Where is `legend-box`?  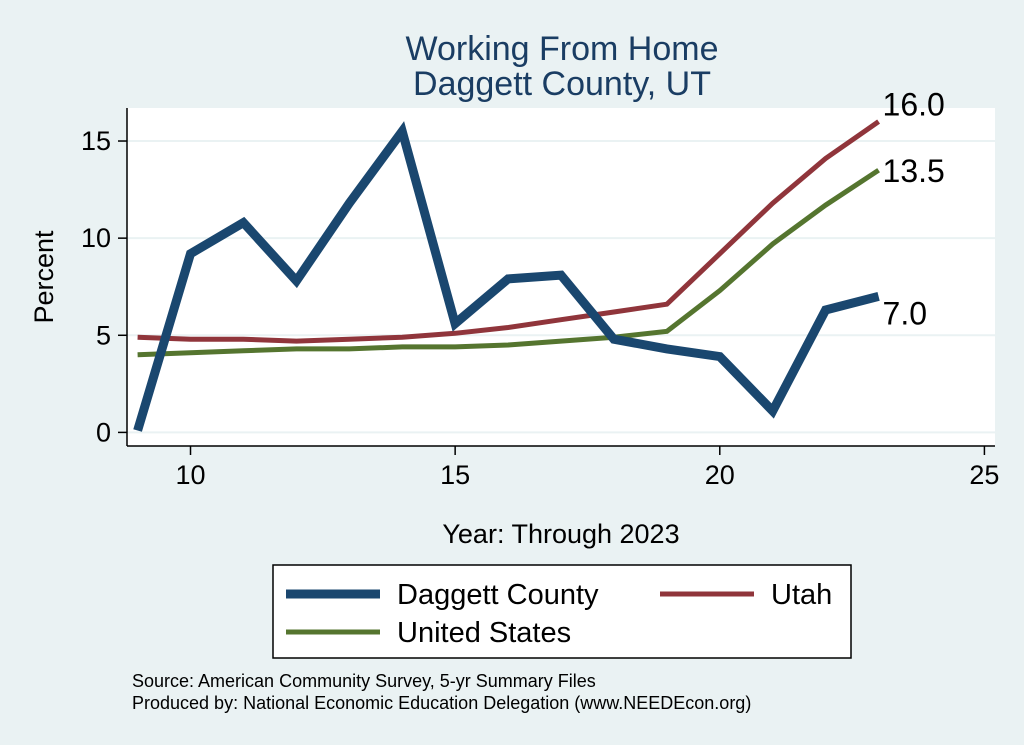 legend-box is located at coordinates (562, 611).